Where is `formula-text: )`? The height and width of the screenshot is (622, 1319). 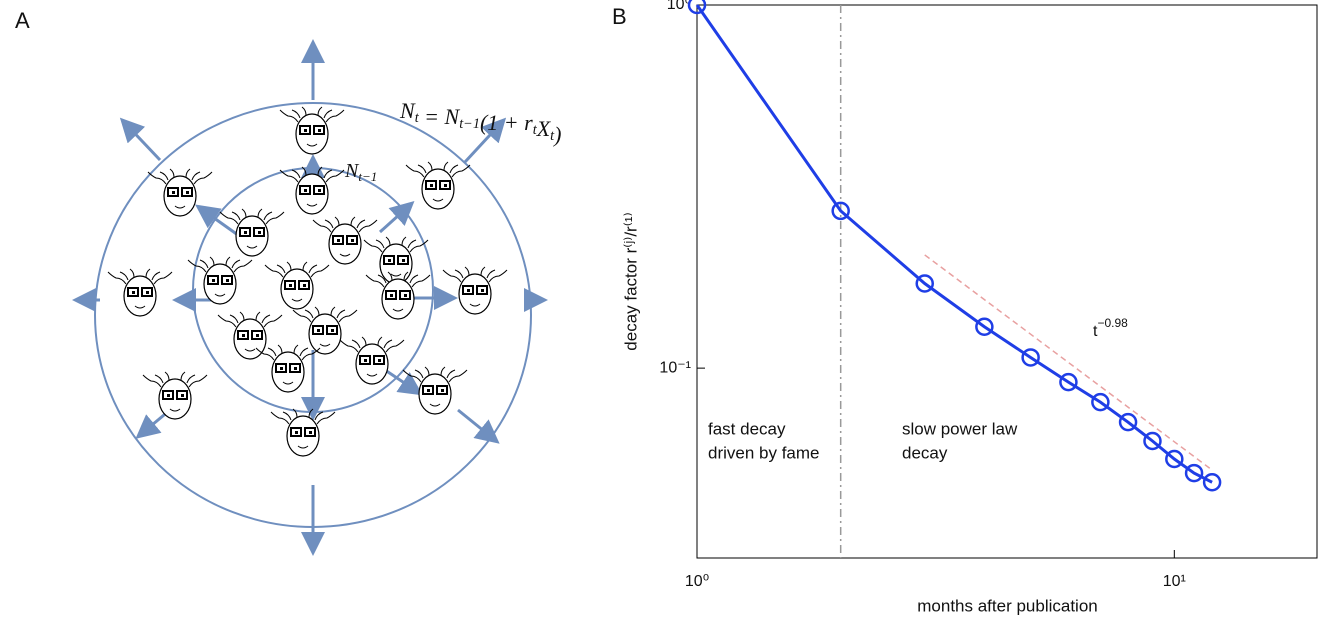 formula-text: ) is located at coordinates (556, 134).